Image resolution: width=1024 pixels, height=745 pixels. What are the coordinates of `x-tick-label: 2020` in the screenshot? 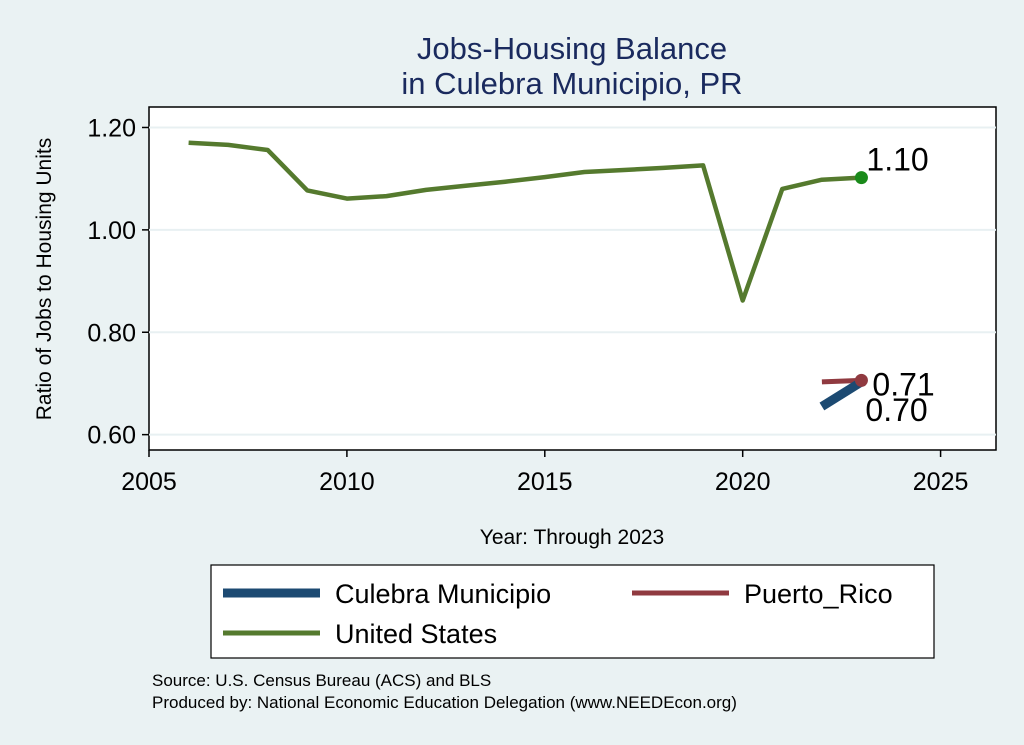 It's located at (743, 482).